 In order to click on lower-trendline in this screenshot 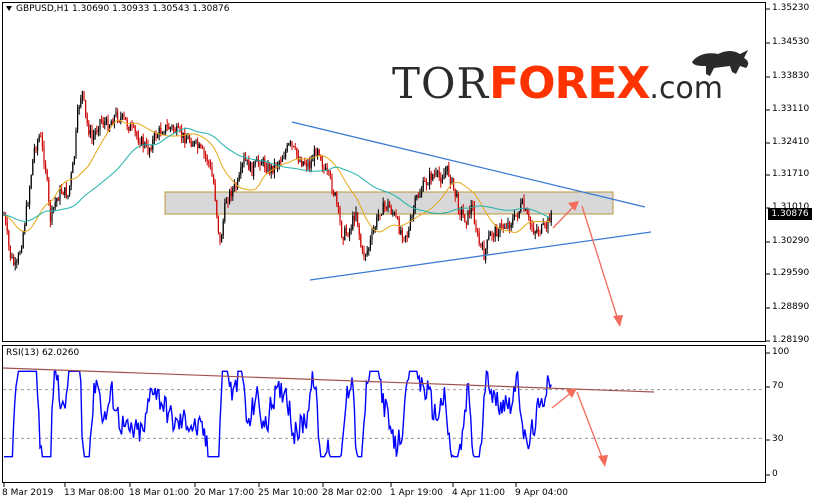, I will do `click(480, 256)`.